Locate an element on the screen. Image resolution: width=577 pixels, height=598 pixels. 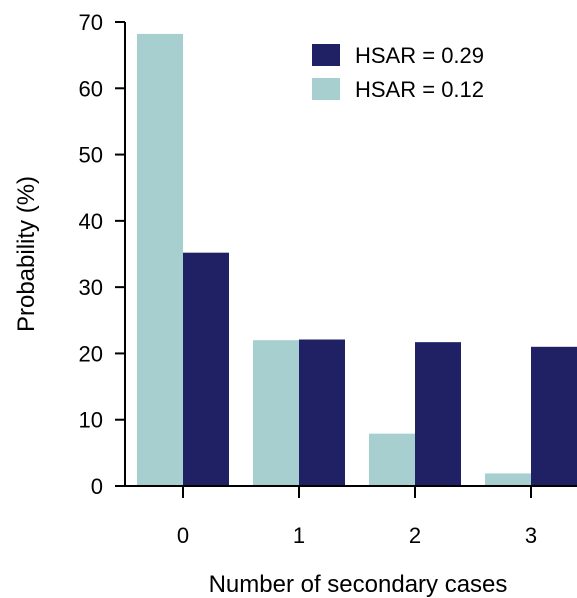
y-ticks-group: 0 10 20 30 40 50 60 70 is located at coordinates (102, 254).